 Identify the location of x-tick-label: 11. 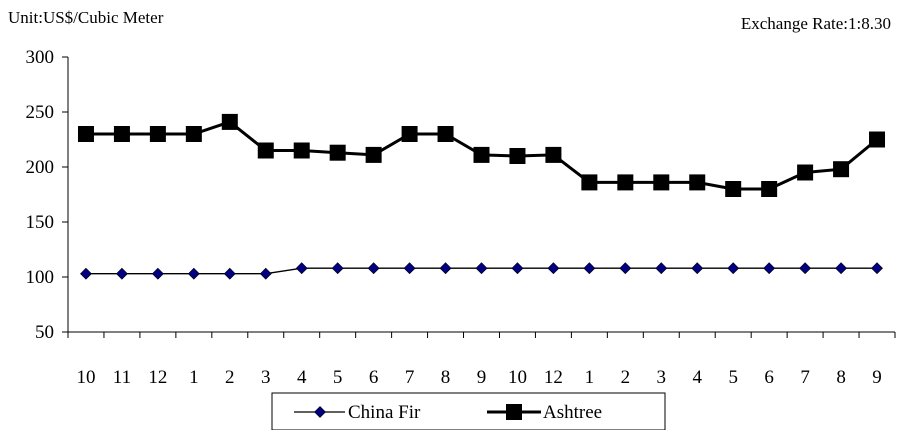
(122, 377).